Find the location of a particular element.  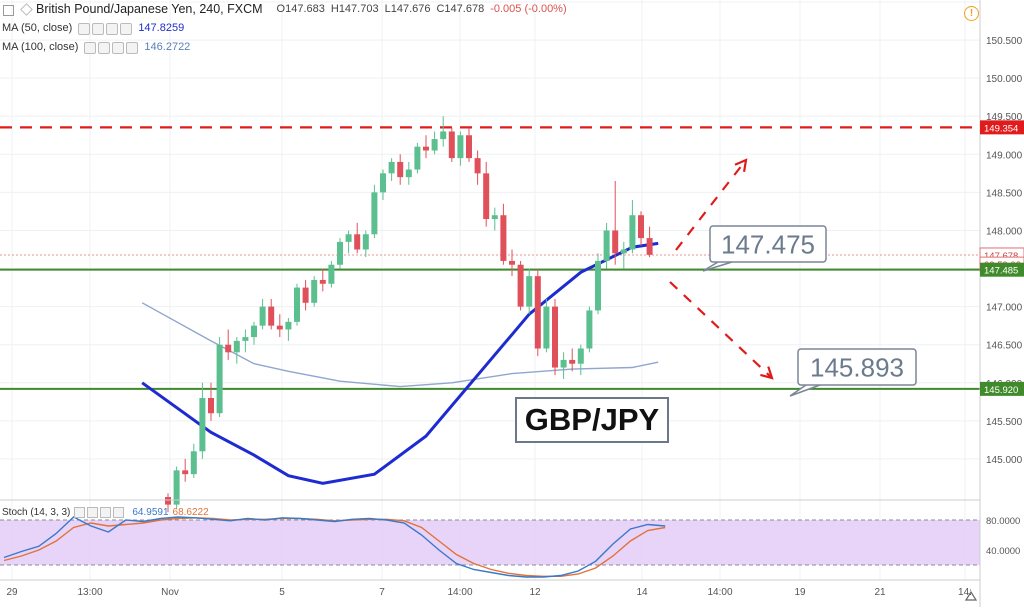

resistance-callout-box is located at coordinates (768, 244).